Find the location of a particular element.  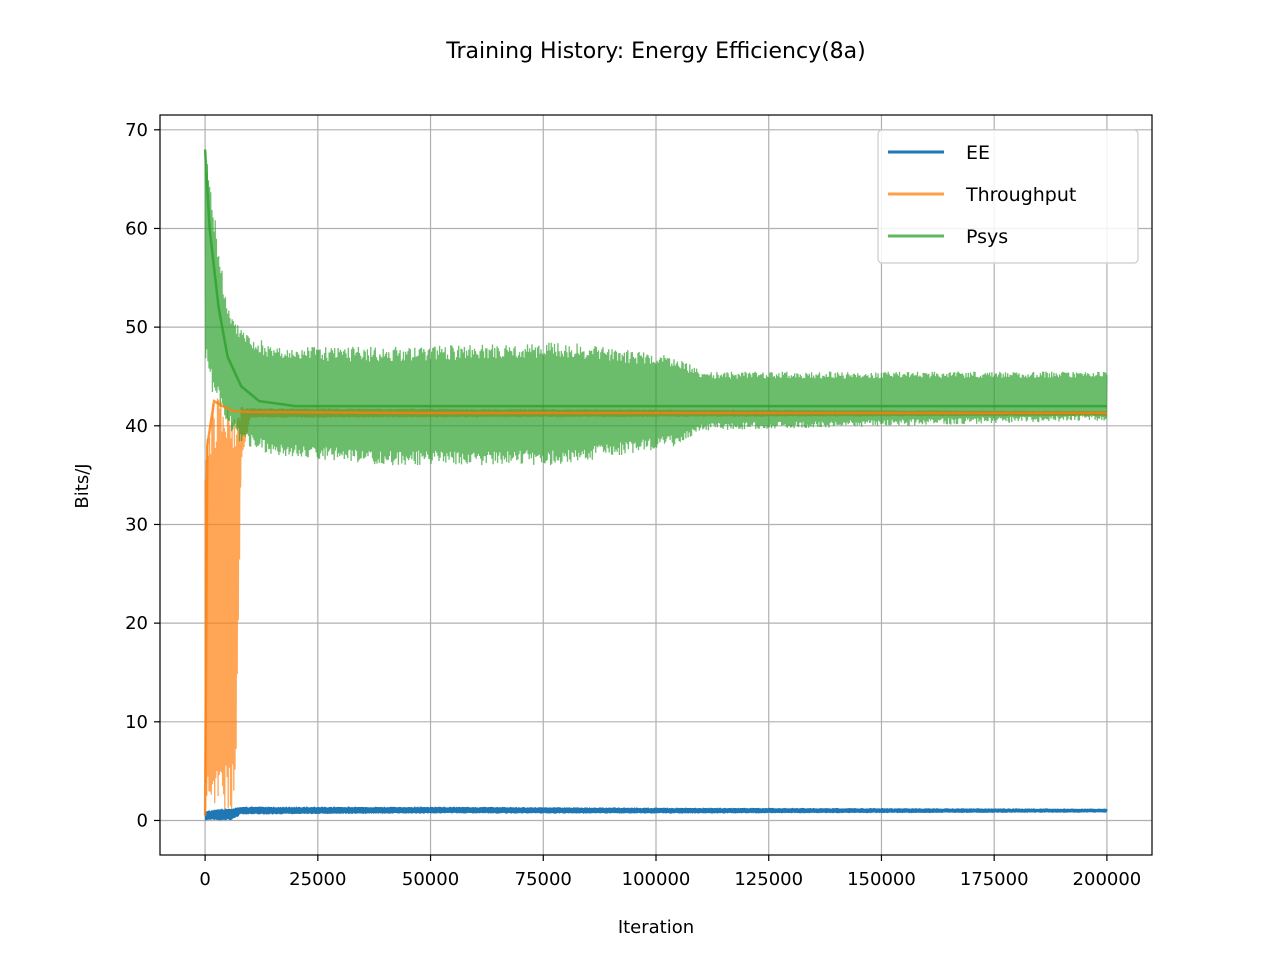

x-tick-label: 150000 is located at coordinates (881, 879).